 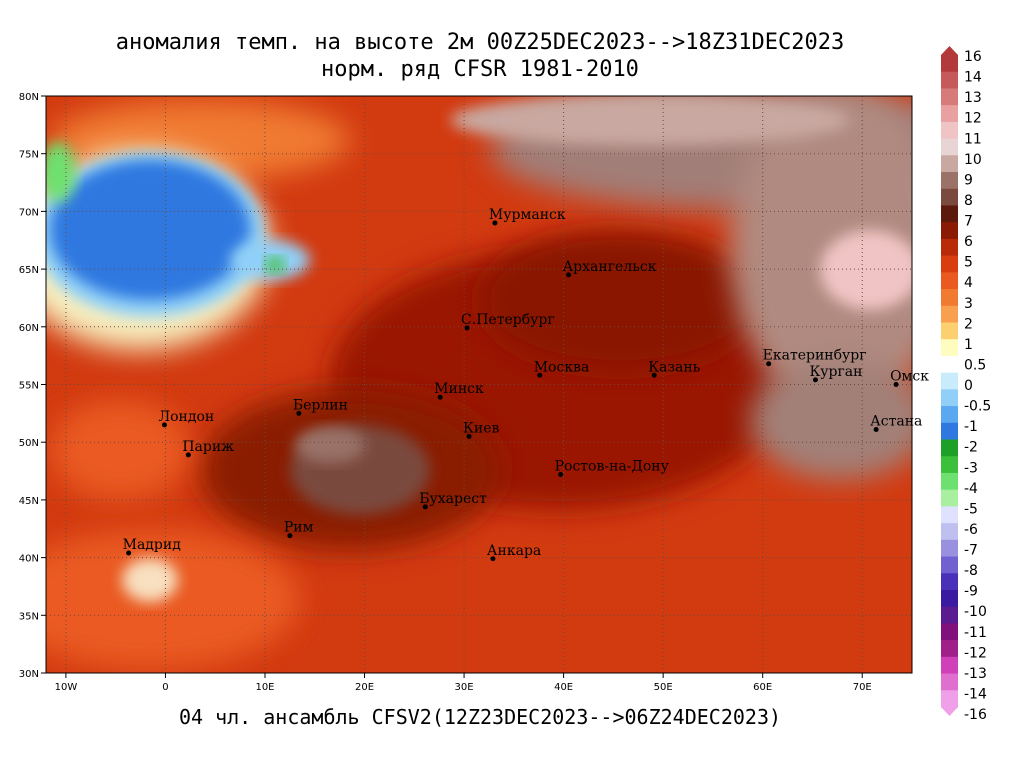 I want to click on city-label: Архангельск, so click(x=610, y=267).